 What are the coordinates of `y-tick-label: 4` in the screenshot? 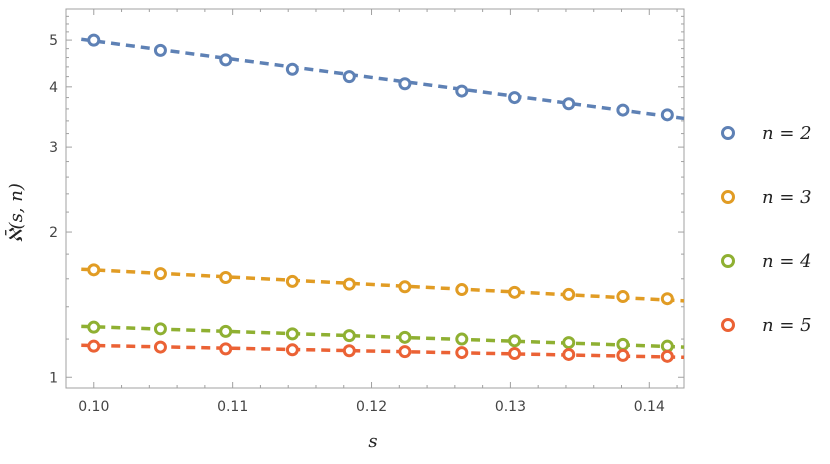 It's located at (53, 88).